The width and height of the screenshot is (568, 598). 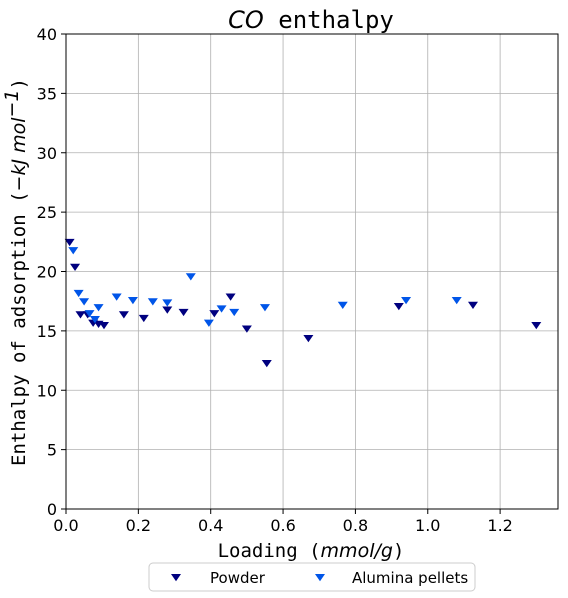 I want to click on x-axis-label-pre: Loading (, so click(x=269, y=551).